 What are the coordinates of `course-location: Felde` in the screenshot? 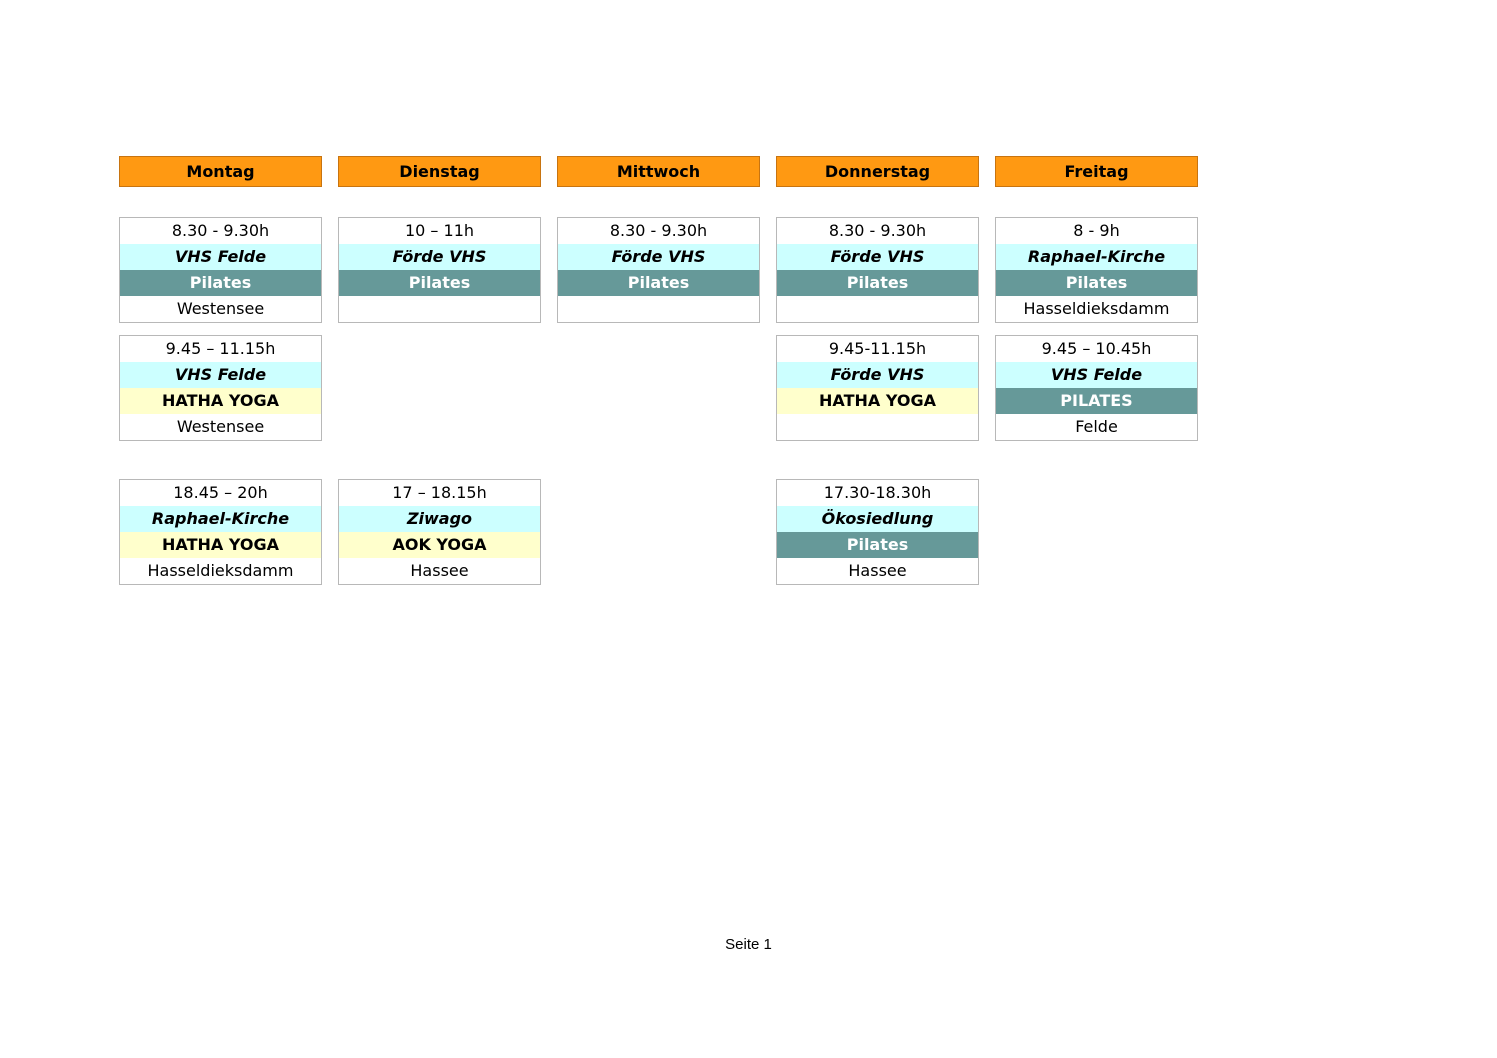 It's located at (1096, 426).